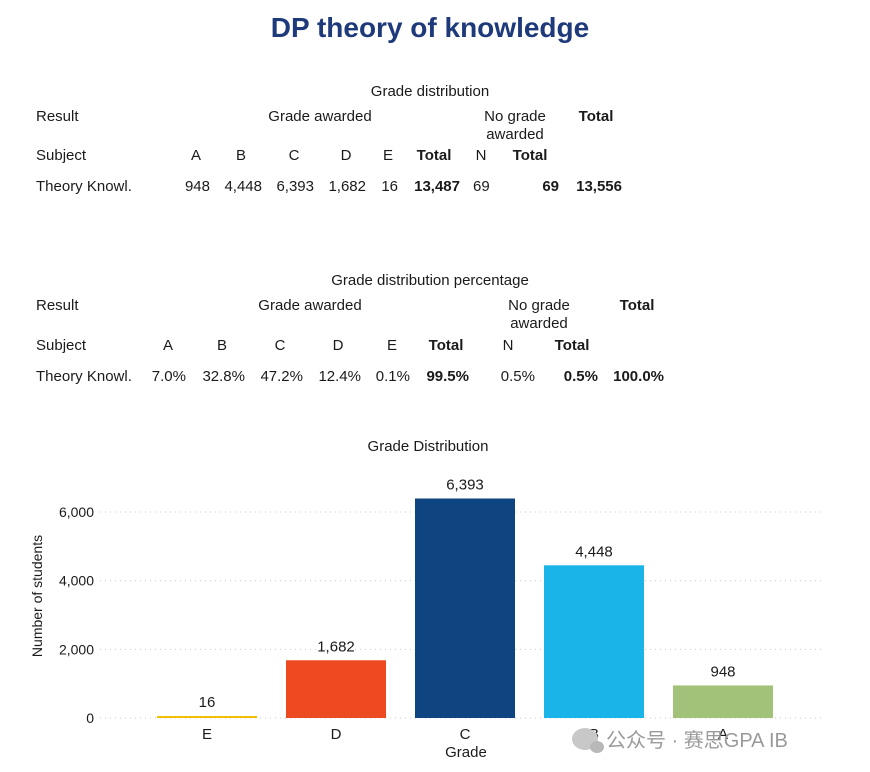 Image resolution: width=870 pixels, height=772 pixels. I want to click on bar-value-label: 1,682, so click(336, 646).